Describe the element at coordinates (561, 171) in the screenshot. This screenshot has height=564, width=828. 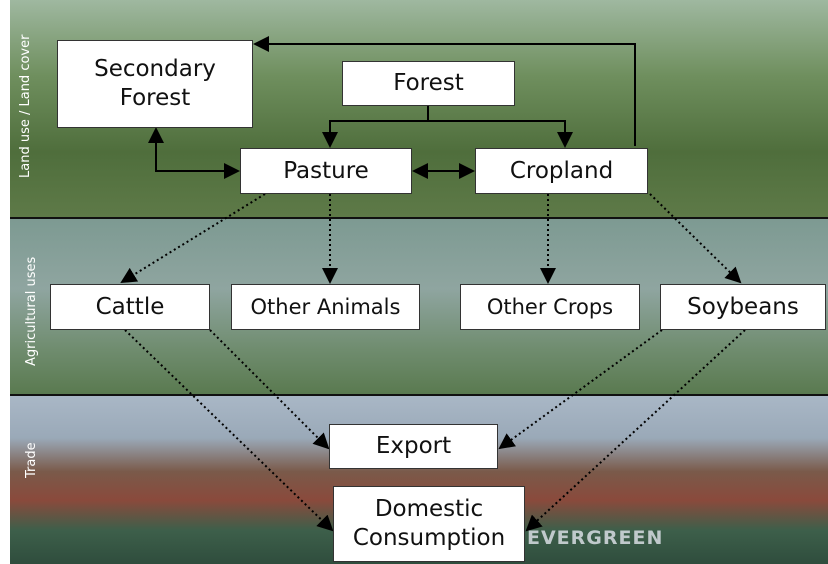
I see `node-box: Cropland` at that location.